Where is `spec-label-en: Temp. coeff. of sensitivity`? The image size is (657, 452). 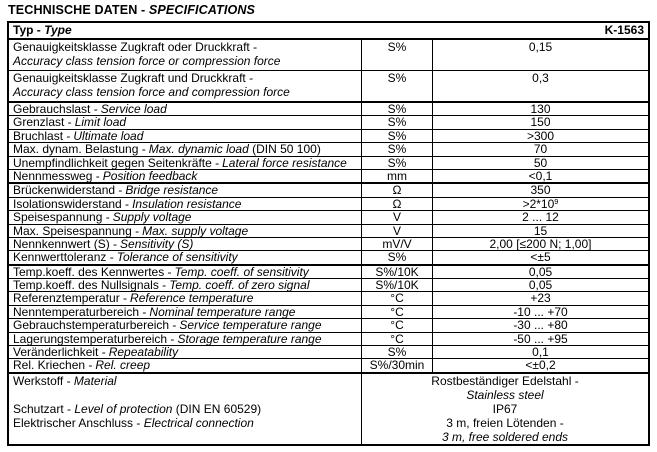 spec-label-en: Temp. coeff. of sensitivity is located at coordinates (241, 271).